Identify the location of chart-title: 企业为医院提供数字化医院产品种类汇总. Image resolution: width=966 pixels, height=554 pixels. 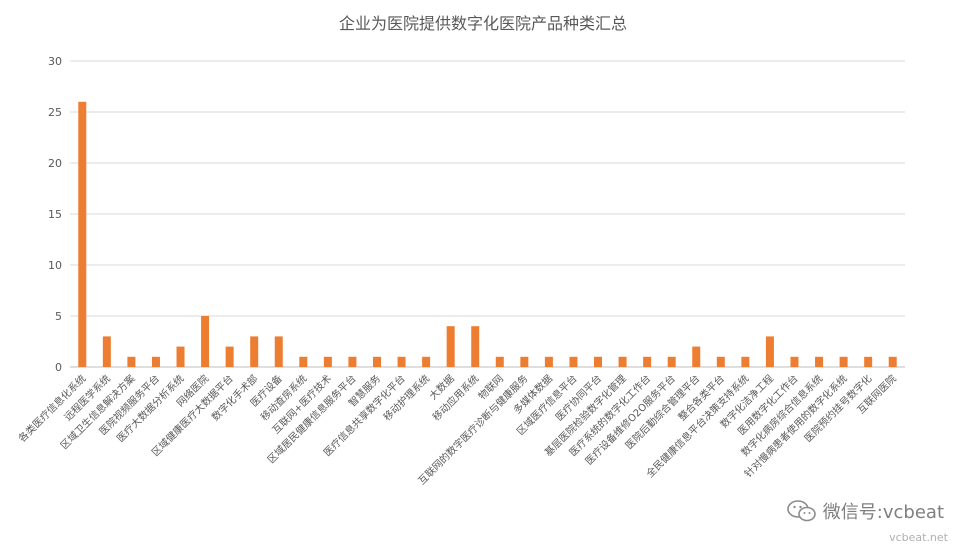
(482, 23).